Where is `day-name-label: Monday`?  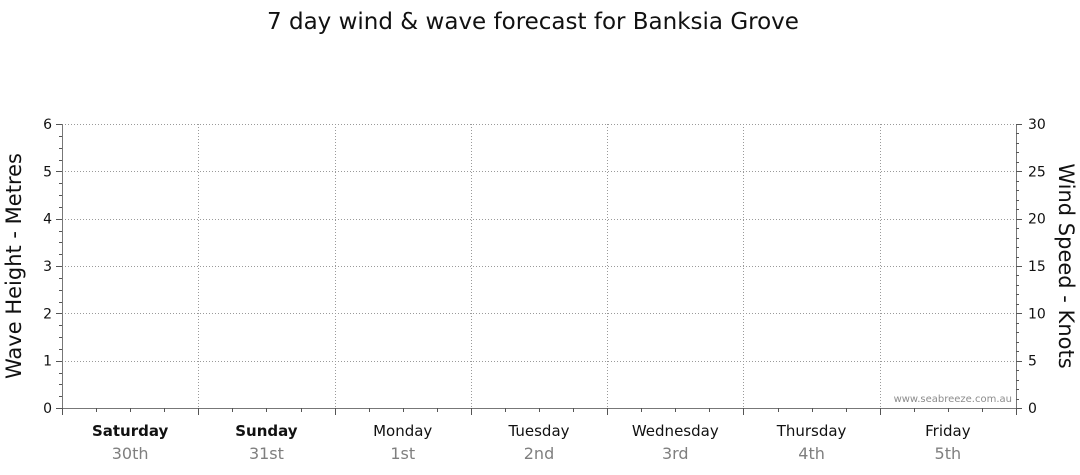
day-name-label: Monday is located at coordinates (402, 431).